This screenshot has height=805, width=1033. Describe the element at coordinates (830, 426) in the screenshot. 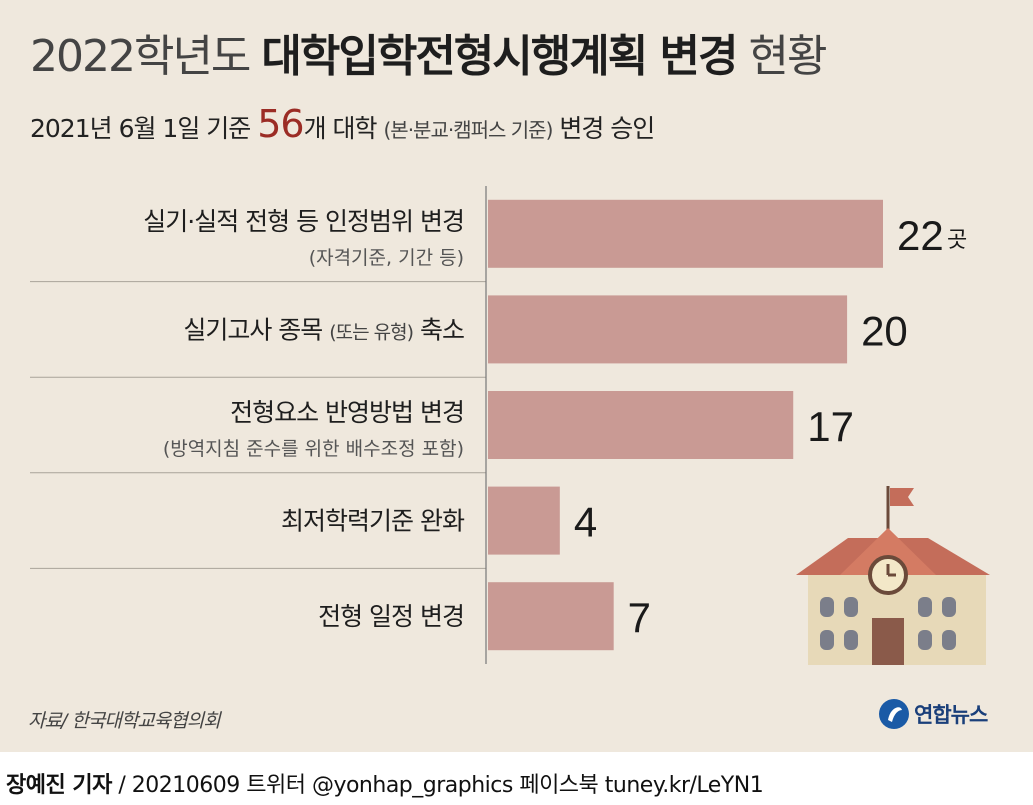

I see `value-label: 17` at that location.